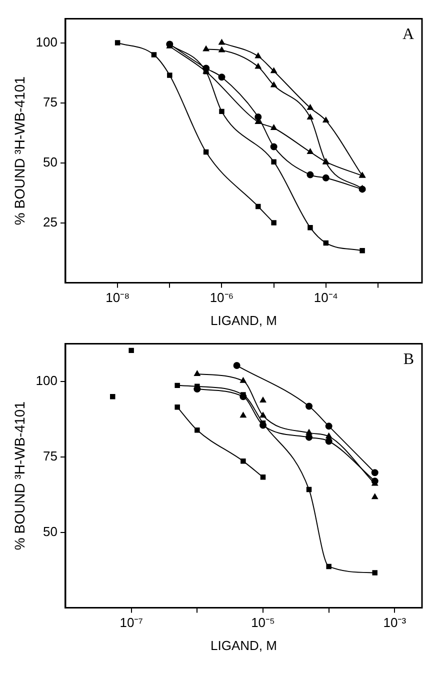 This screenshot has height=680, width=444. What do you see at coordinates (50, 222) in the screenshot?
I see `y-tick-label: 25` at bounding box center [50, 222].